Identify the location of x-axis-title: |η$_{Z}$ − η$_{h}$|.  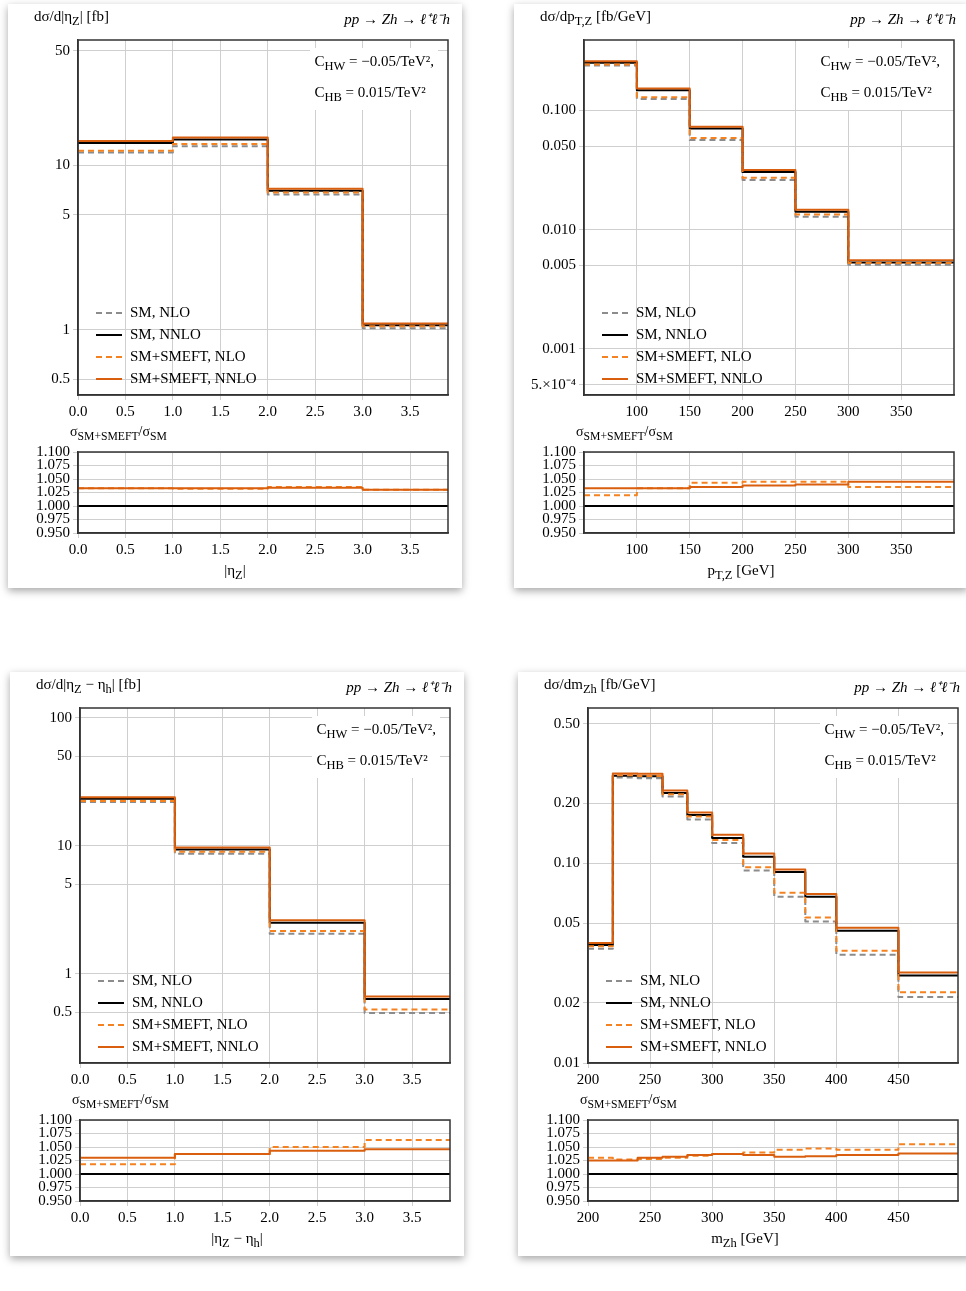
(237, 1241).